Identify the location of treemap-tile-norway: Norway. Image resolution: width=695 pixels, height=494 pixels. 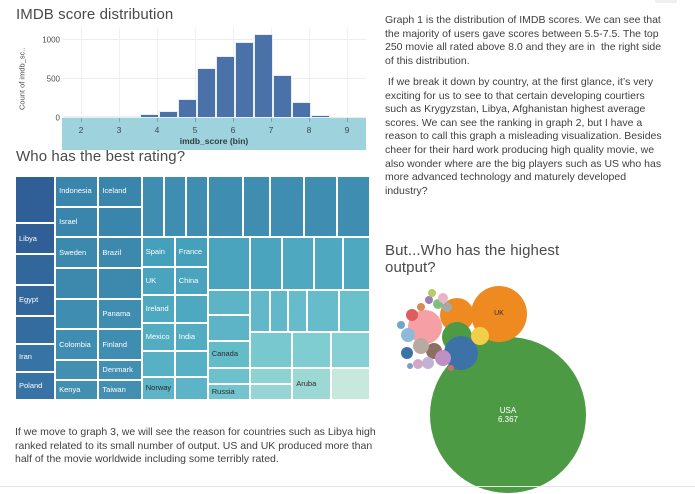
(158, 388).